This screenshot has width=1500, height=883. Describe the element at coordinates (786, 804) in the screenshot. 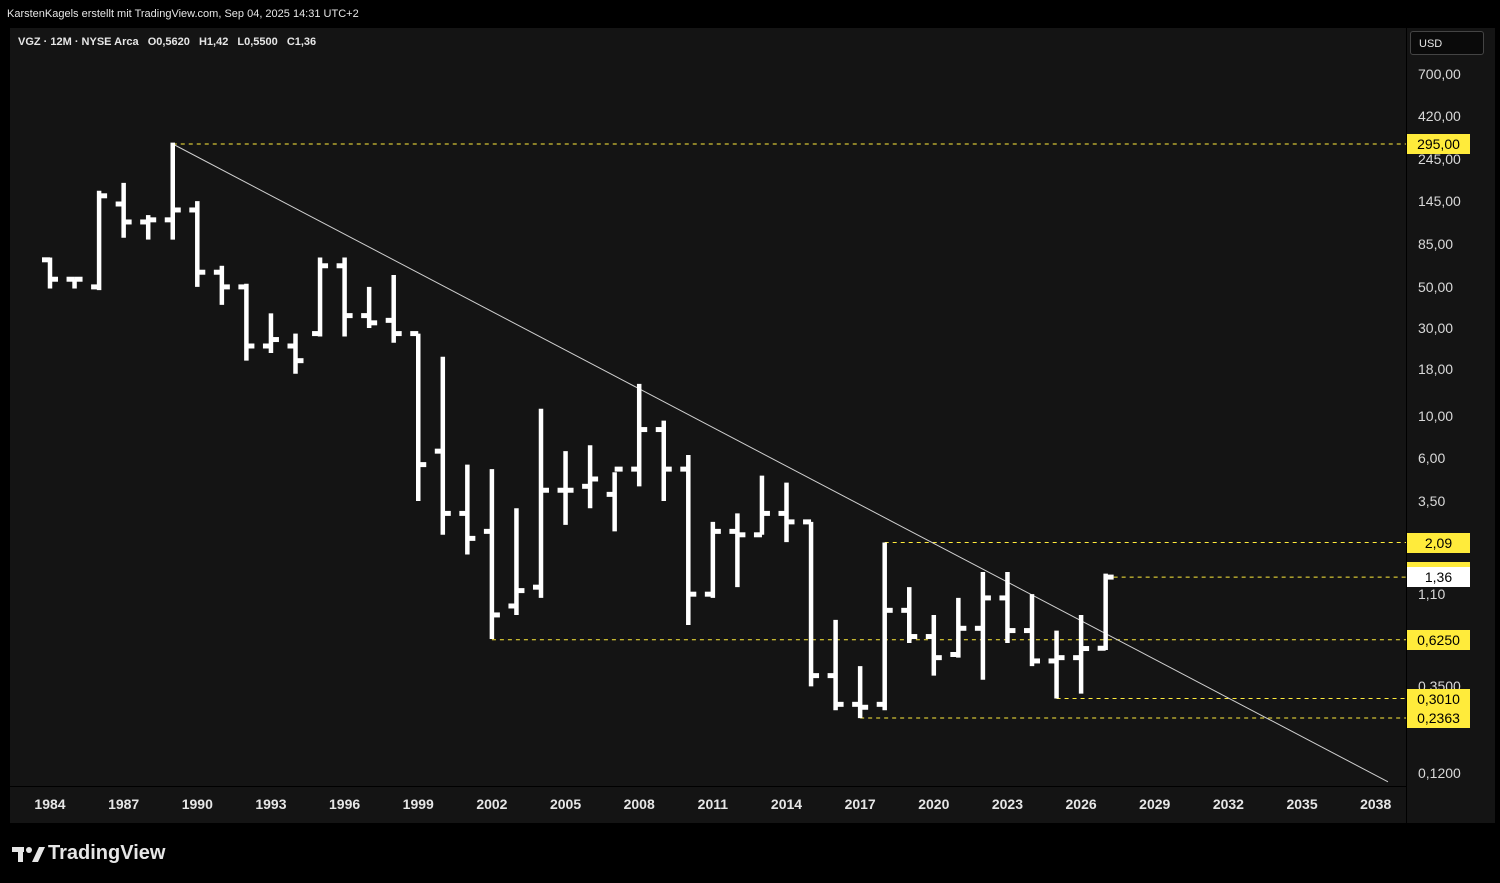

I see `time-tick-label: 2014` at that location.